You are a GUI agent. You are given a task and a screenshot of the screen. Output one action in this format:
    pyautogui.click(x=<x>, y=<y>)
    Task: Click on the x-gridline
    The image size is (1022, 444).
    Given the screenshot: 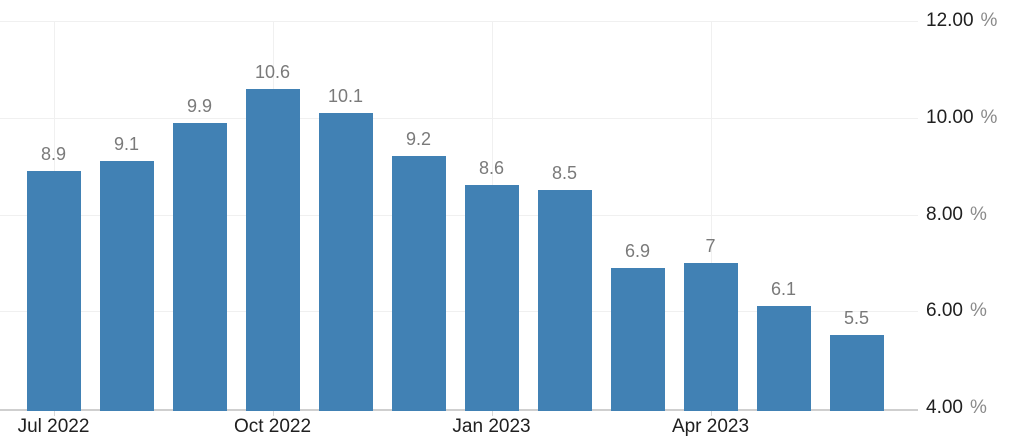 What is the action you would take?
    pyautogui.click(x=711, y=215)
    